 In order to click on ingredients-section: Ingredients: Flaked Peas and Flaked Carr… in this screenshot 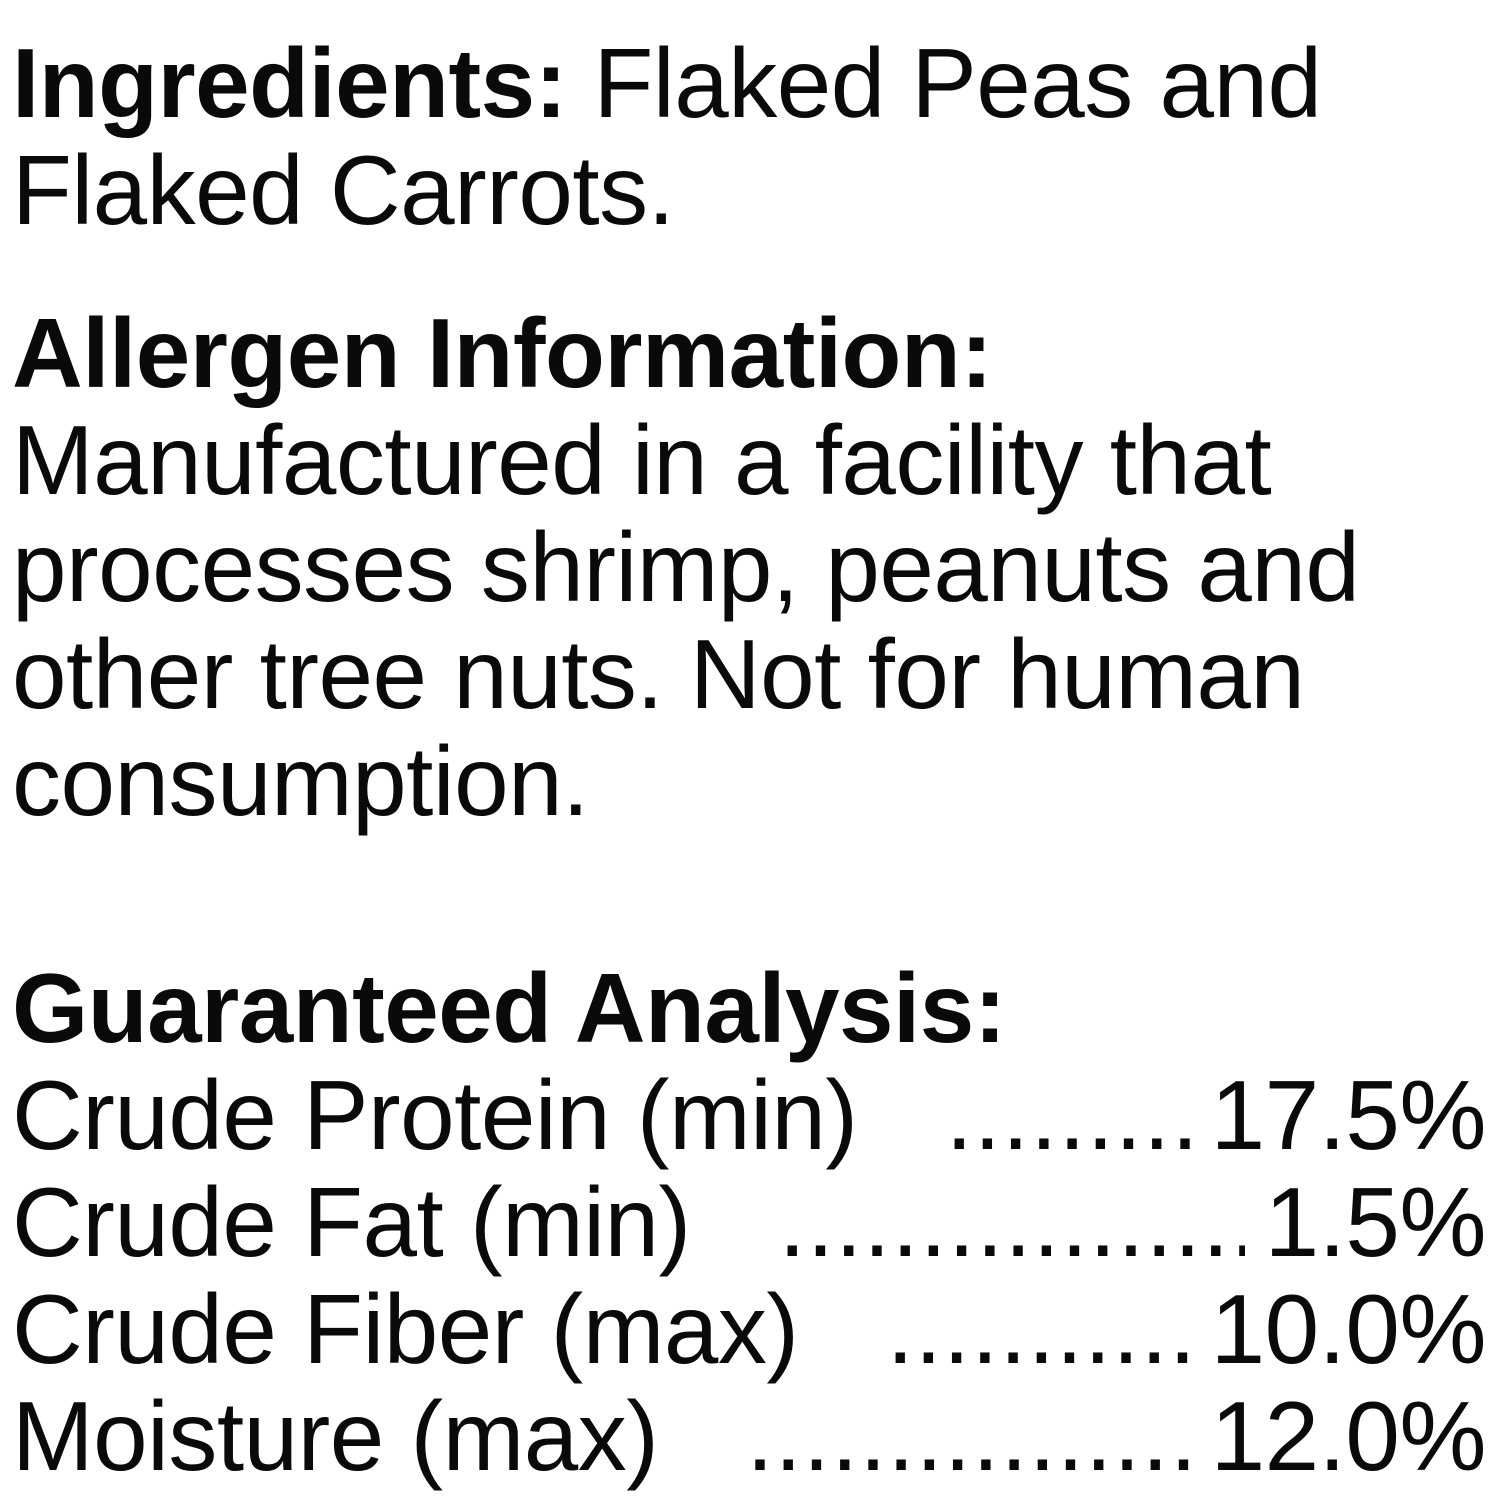, I will do `click(749, 137)`.